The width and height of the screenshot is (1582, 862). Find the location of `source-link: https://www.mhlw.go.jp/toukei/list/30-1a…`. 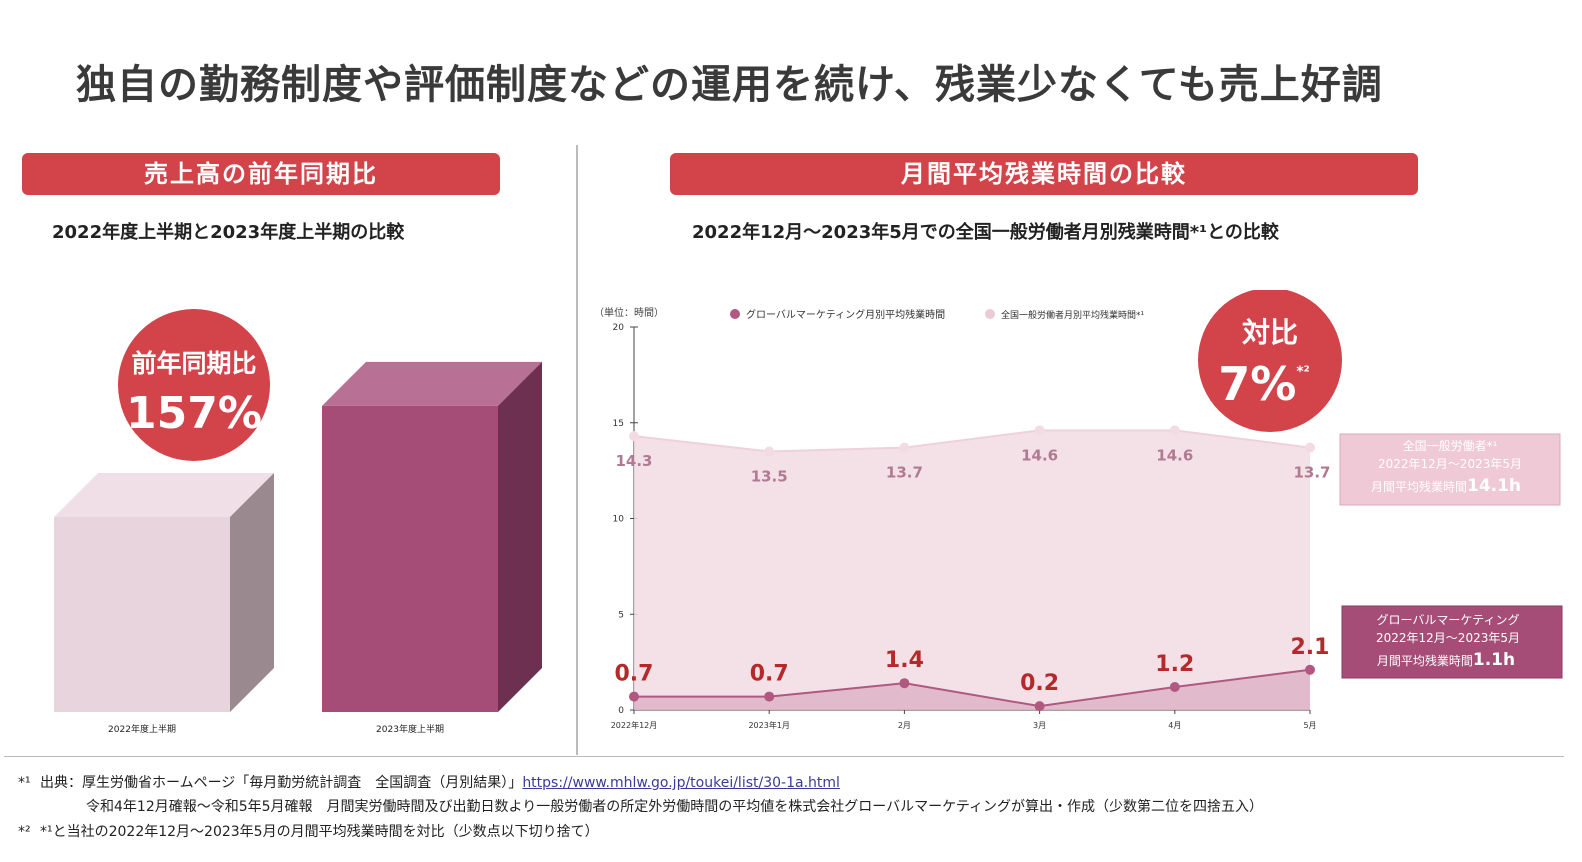

source-link: https://www.mhlw.go.jp/toukei/list/30-1a… is located at coordinates (681, 783).